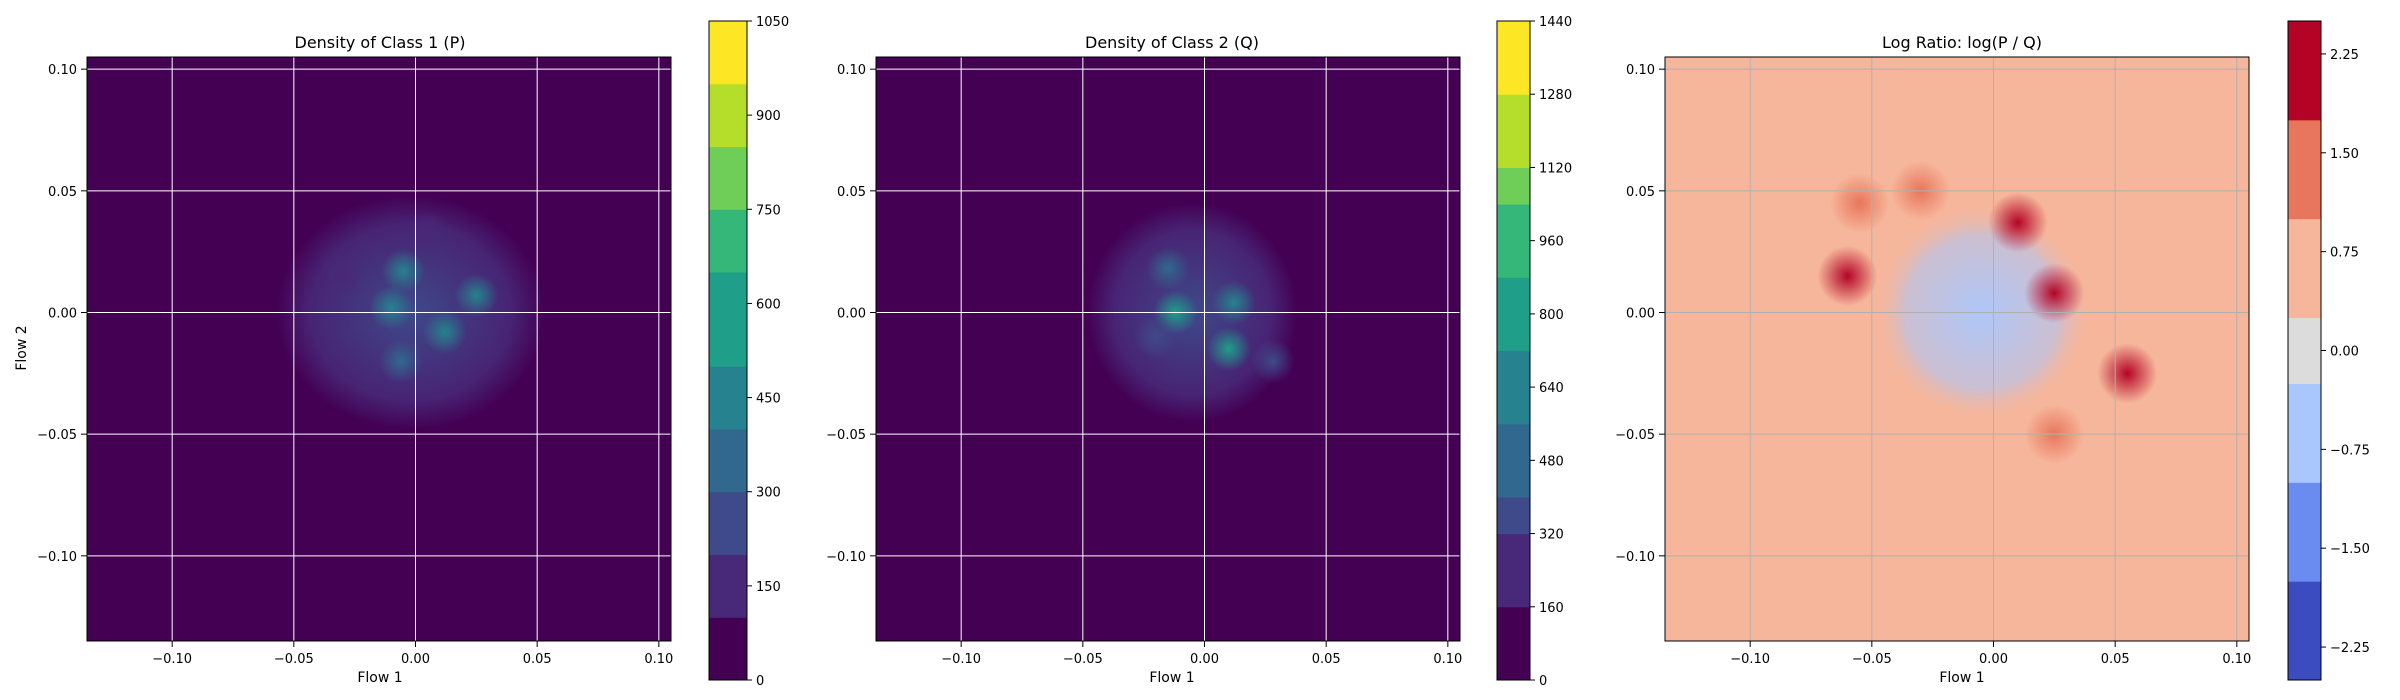 The height and width of the screenshot is (700, 2400). What do you see at coordinates (2350, 648) in the screenshot?
I see `colorbar-tick-label: −2.25` at bounding box center [2350, 648].